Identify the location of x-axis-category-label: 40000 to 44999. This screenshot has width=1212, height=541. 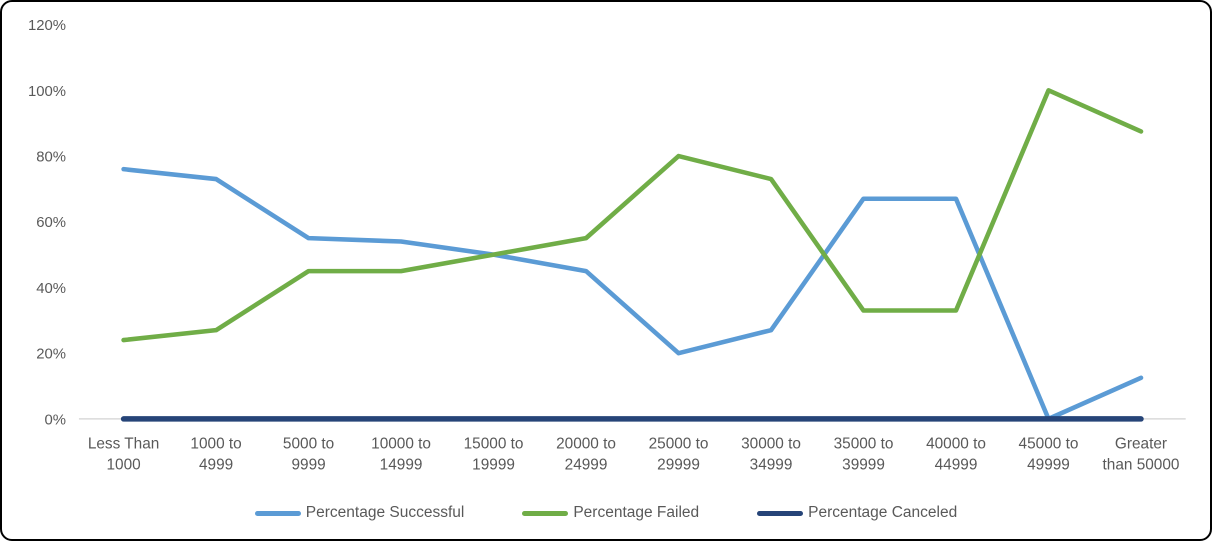
(956, 455).